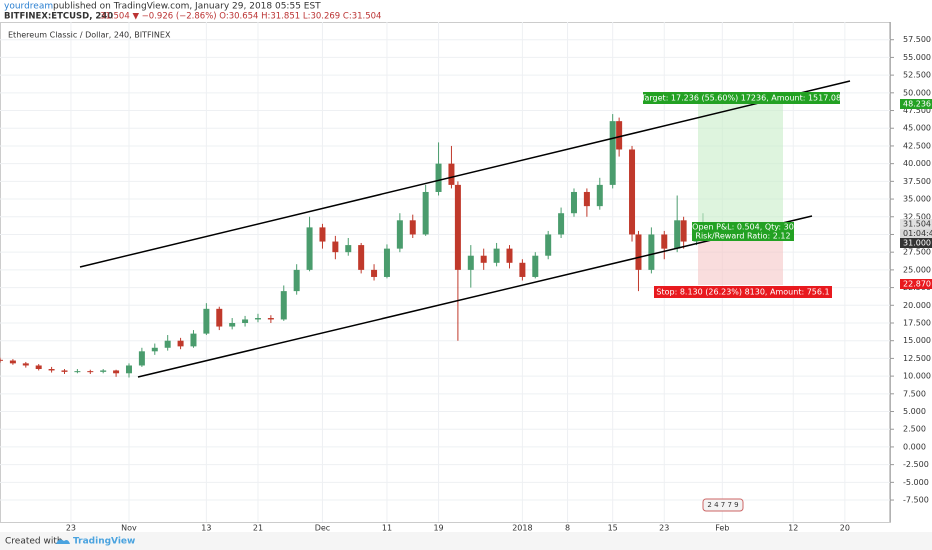 This screenshot has height=550, width=932. I want to click on stop-price: 22.870, so click(917, 284).